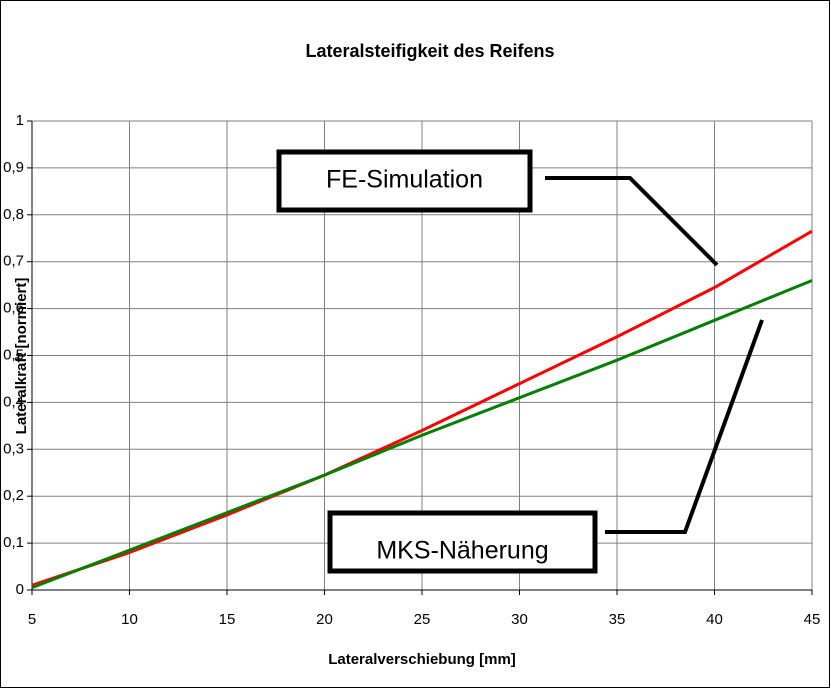 This screenshot has height=689, width=831. What do you see at coordinates (429, 51) in the screenshot?
I see `chart-title: Lateralsteifigkeit des Reifens` at bounding box center [429, 51].